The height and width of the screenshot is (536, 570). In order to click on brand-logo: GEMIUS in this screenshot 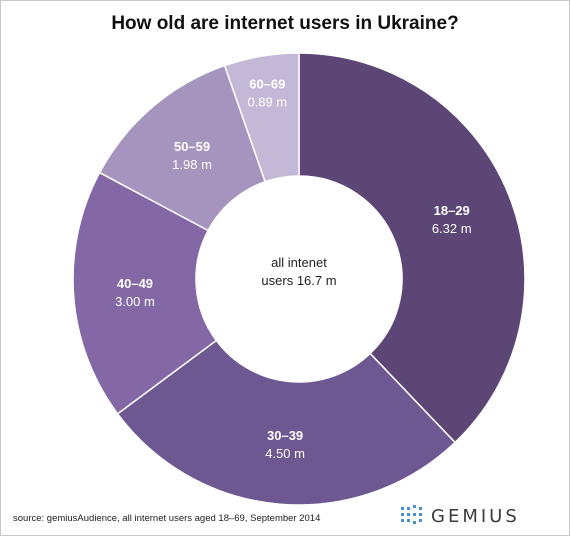, I will do `click(459, 516)`.